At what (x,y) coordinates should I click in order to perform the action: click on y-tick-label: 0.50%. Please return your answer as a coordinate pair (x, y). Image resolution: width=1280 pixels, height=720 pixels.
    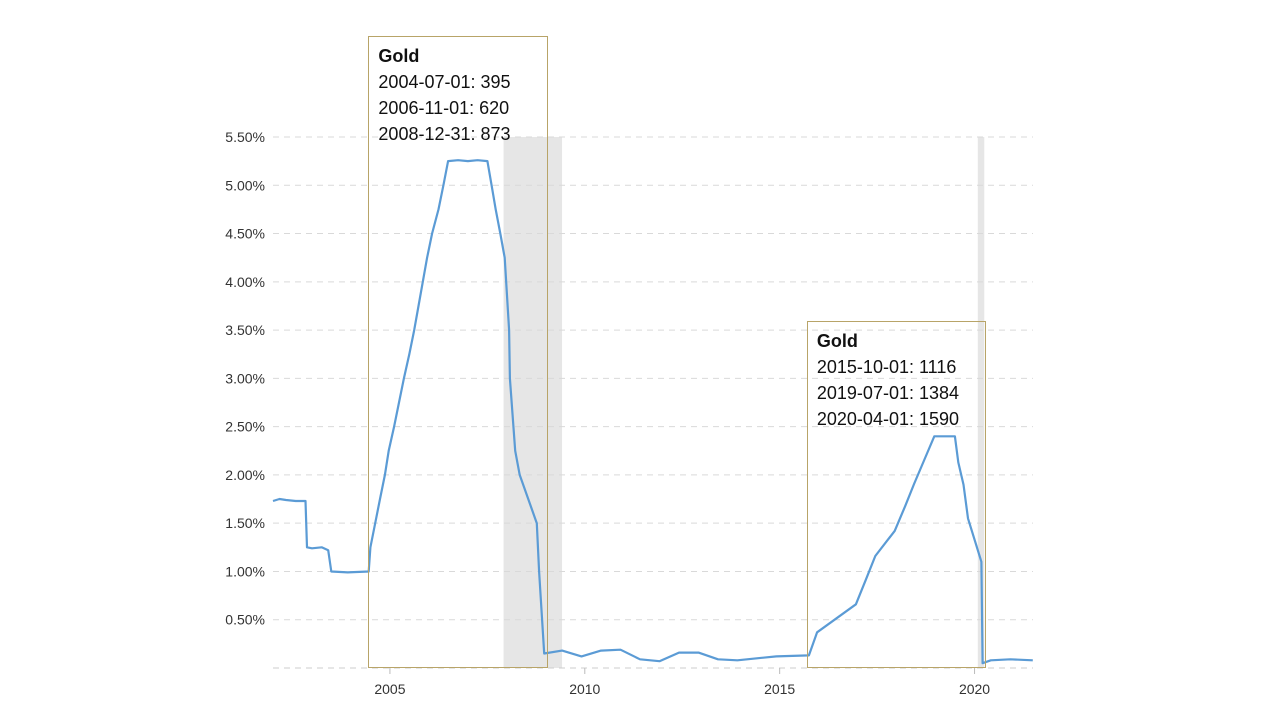
    Looking at the image, I should click on (245, 620).